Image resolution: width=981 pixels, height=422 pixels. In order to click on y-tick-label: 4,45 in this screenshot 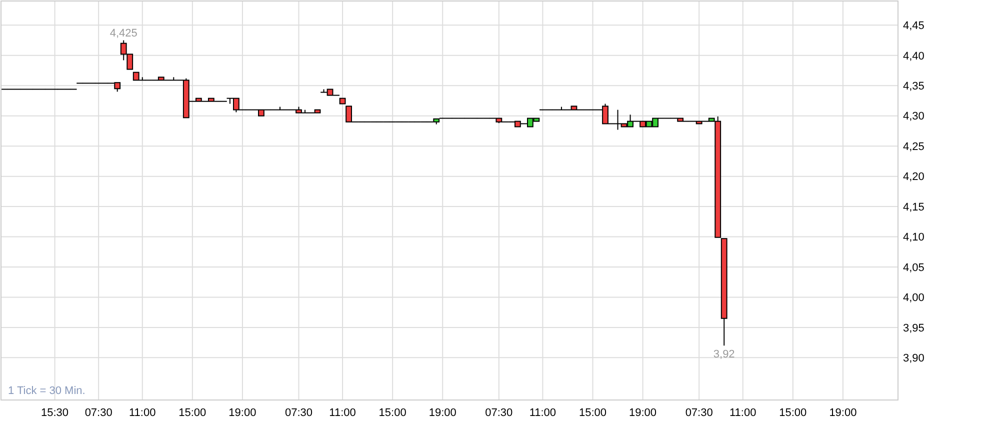, I will do `click(913, 26)`.